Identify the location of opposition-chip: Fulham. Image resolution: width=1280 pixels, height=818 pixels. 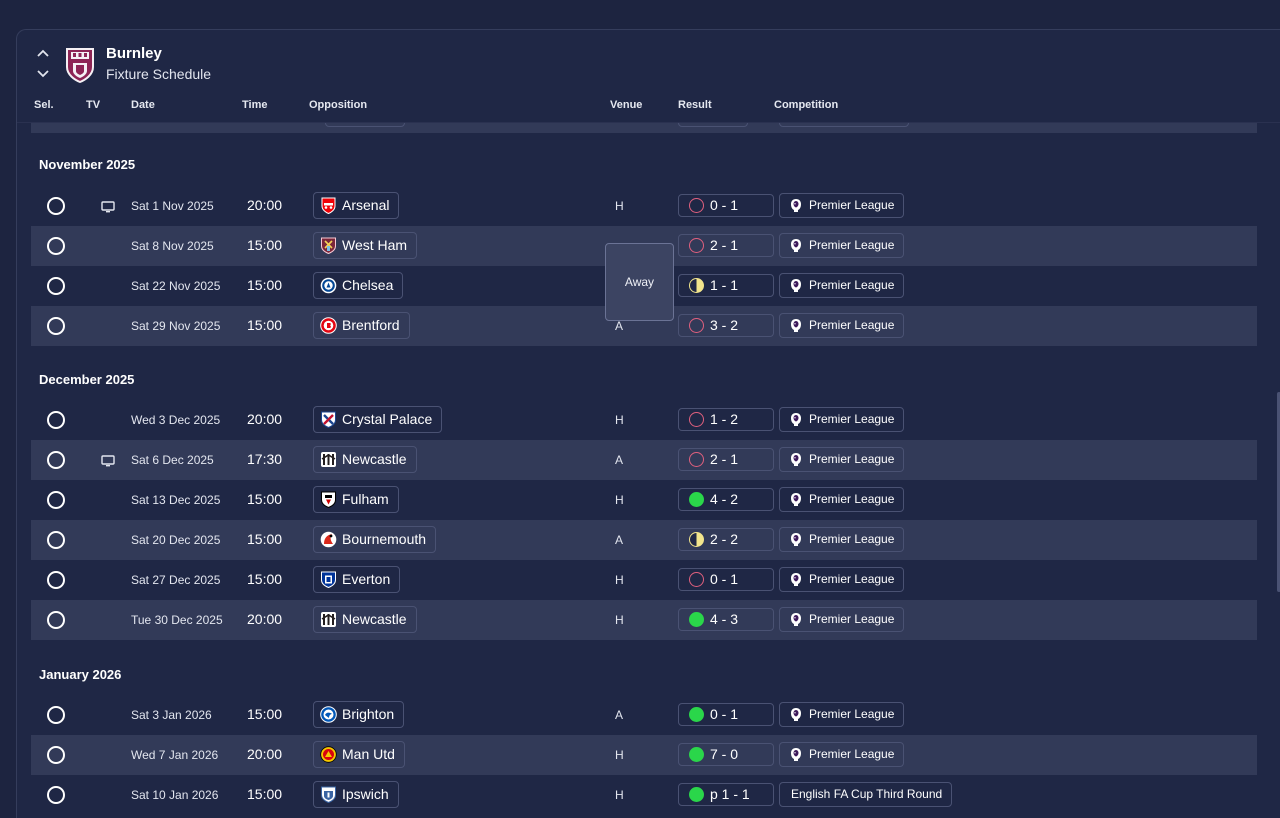
(356, 499).